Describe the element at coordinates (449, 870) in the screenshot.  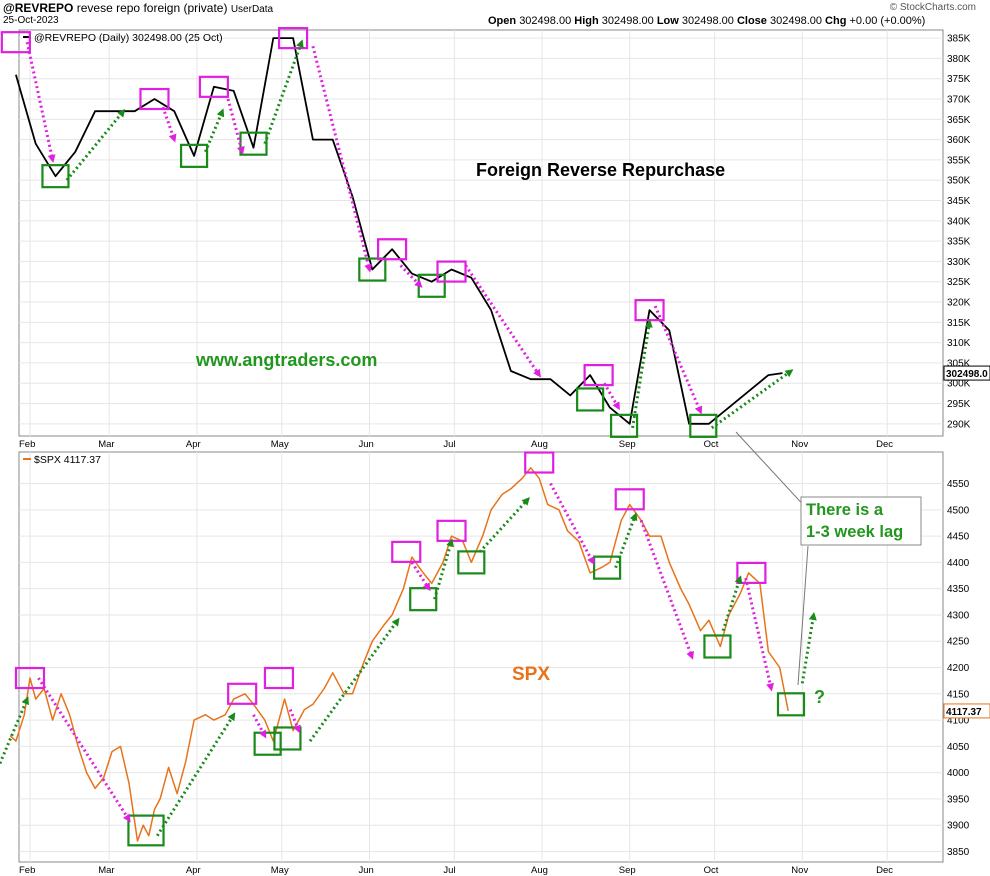
I see `spx-x-tick-label: Jul` at that location.